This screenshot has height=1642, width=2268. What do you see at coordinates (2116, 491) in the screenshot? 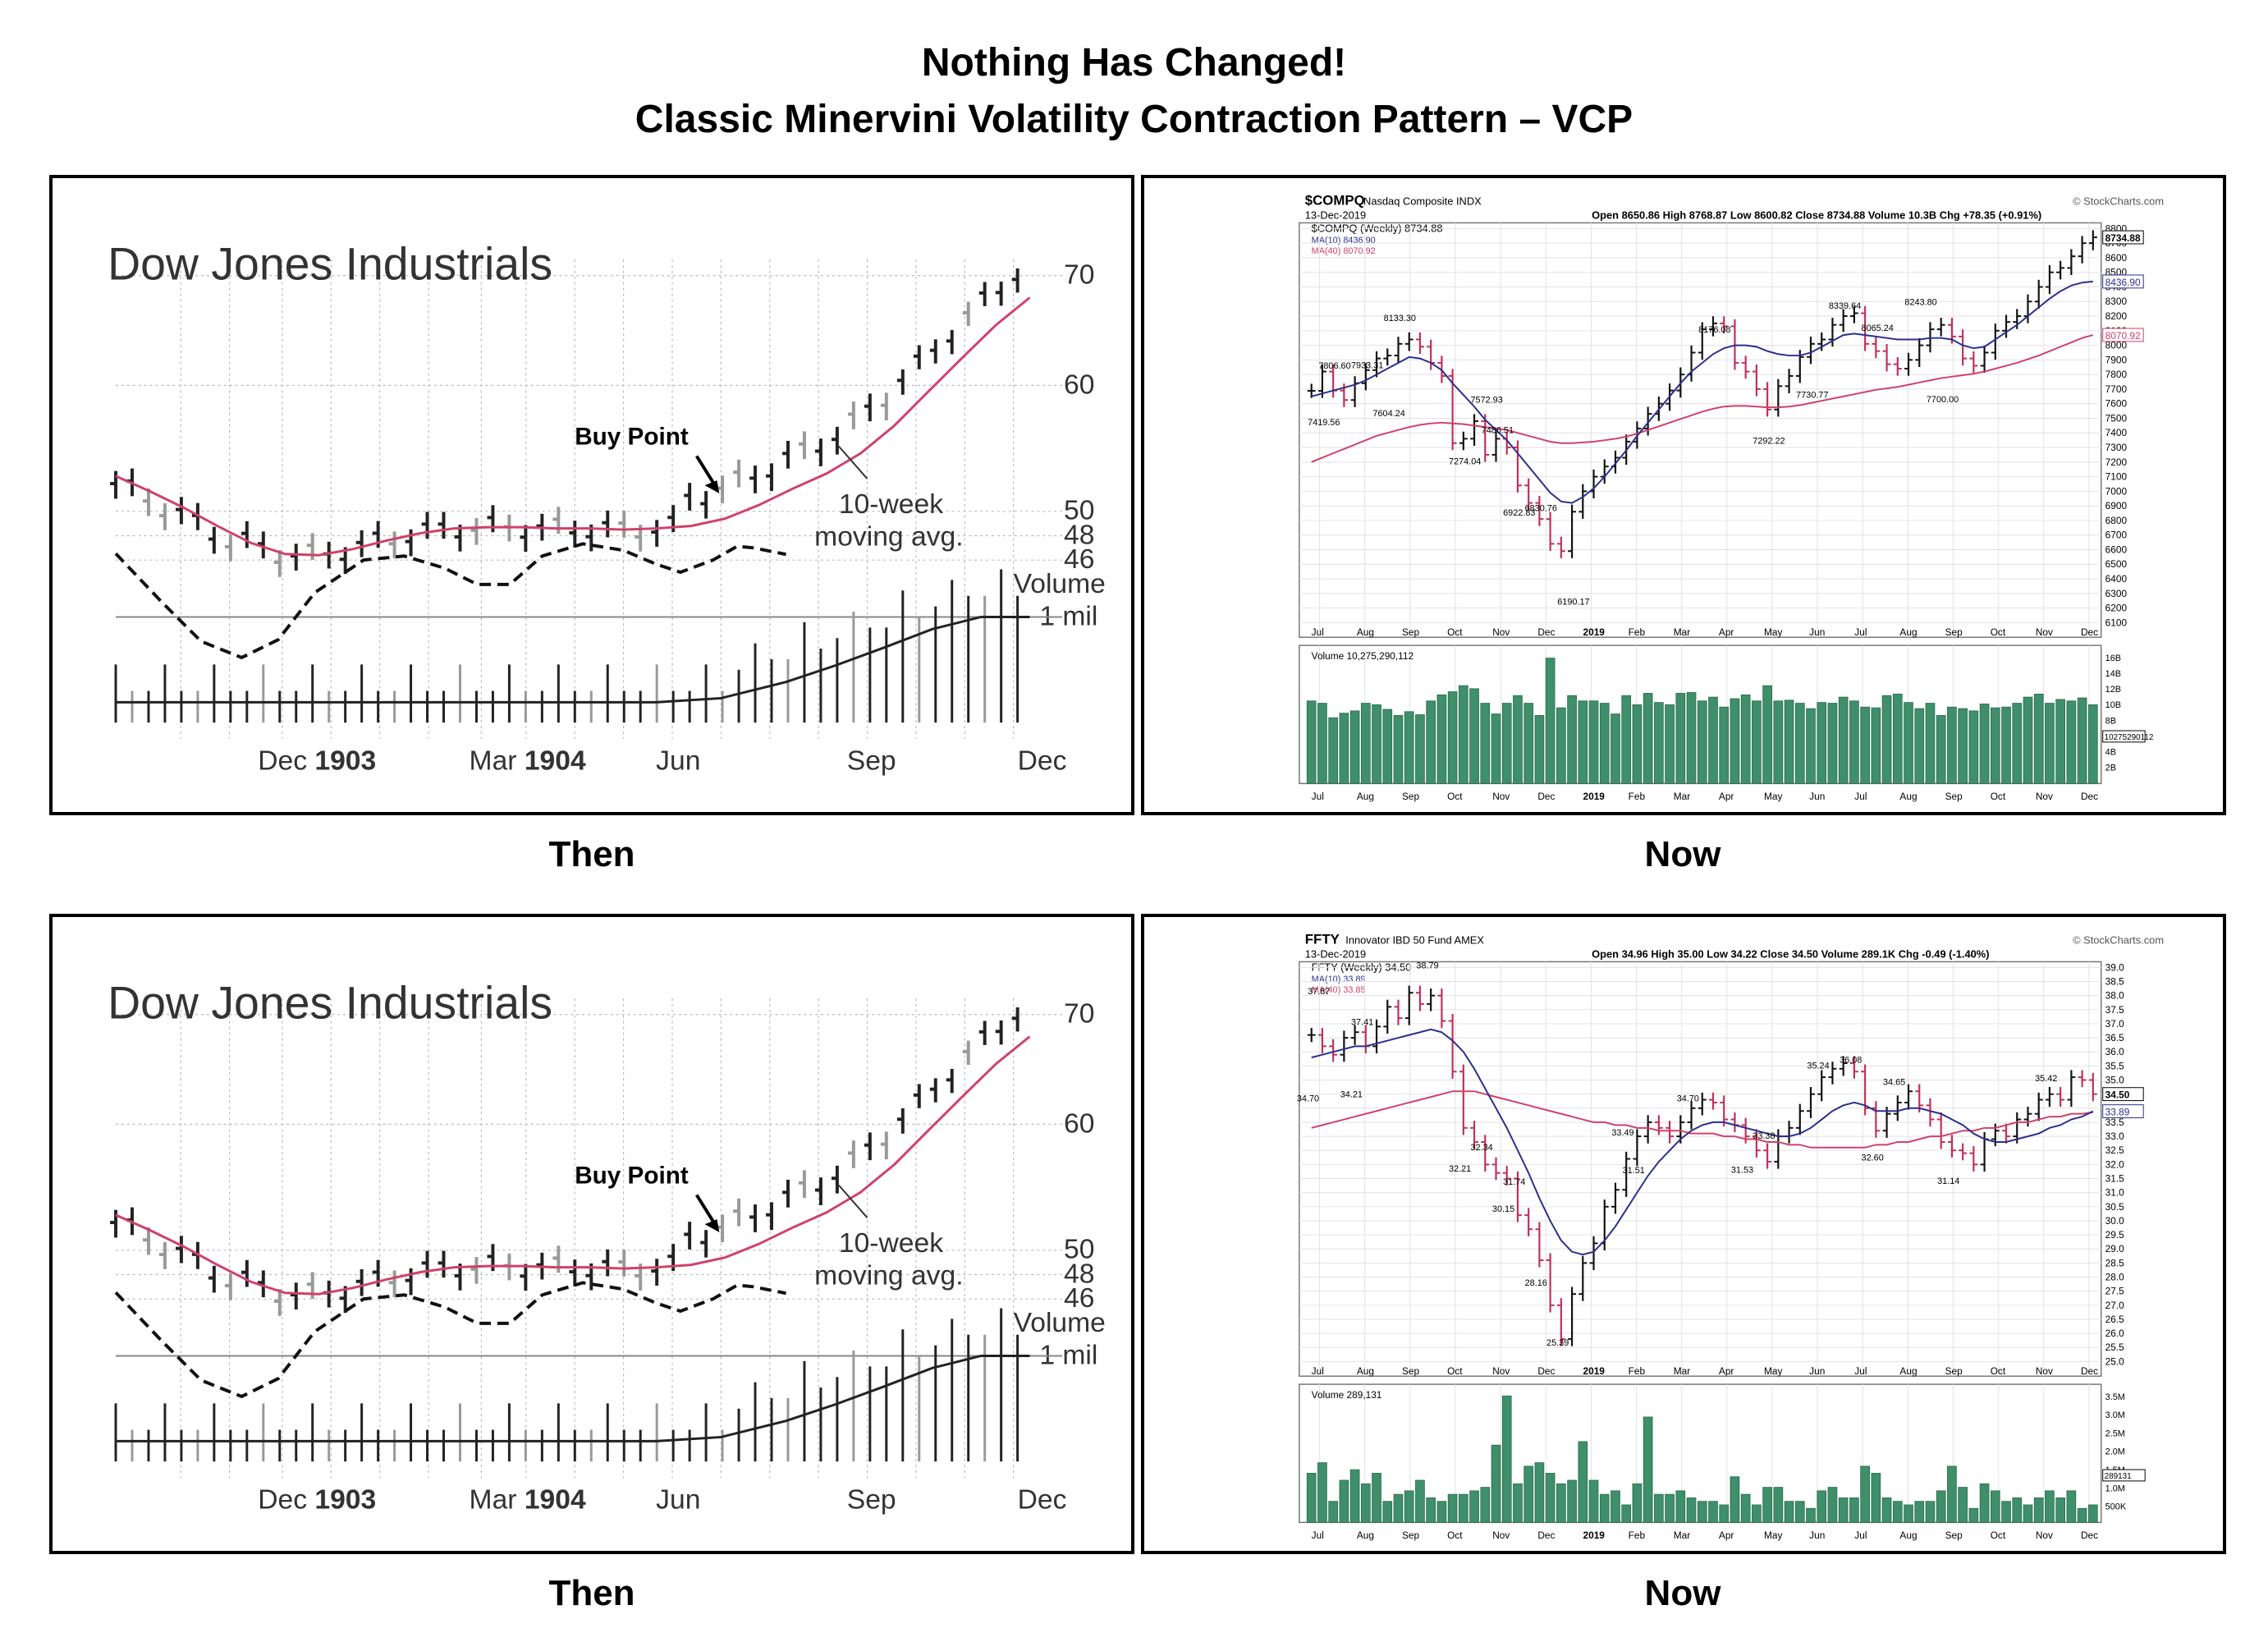
I see `y-tick-label: 7000` at bounding box center [2116, 491].